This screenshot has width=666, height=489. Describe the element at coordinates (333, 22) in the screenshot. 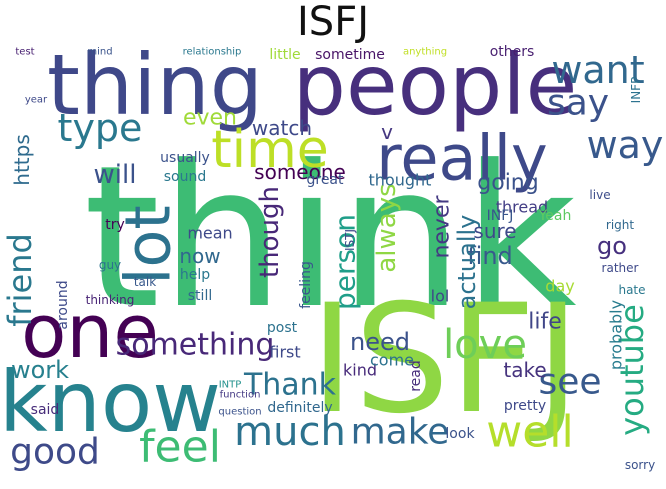

I see `title: ISFJ` at that location.